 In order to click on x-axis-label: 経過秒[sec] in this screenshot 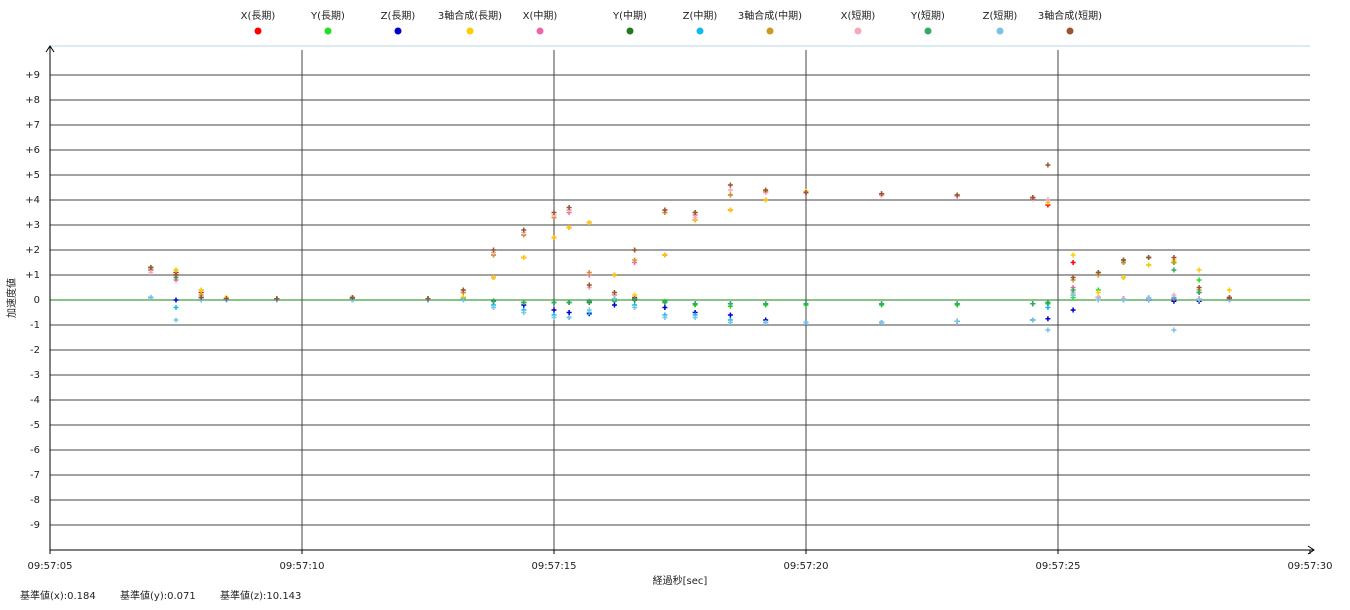, I will do `click(680, 580)`.